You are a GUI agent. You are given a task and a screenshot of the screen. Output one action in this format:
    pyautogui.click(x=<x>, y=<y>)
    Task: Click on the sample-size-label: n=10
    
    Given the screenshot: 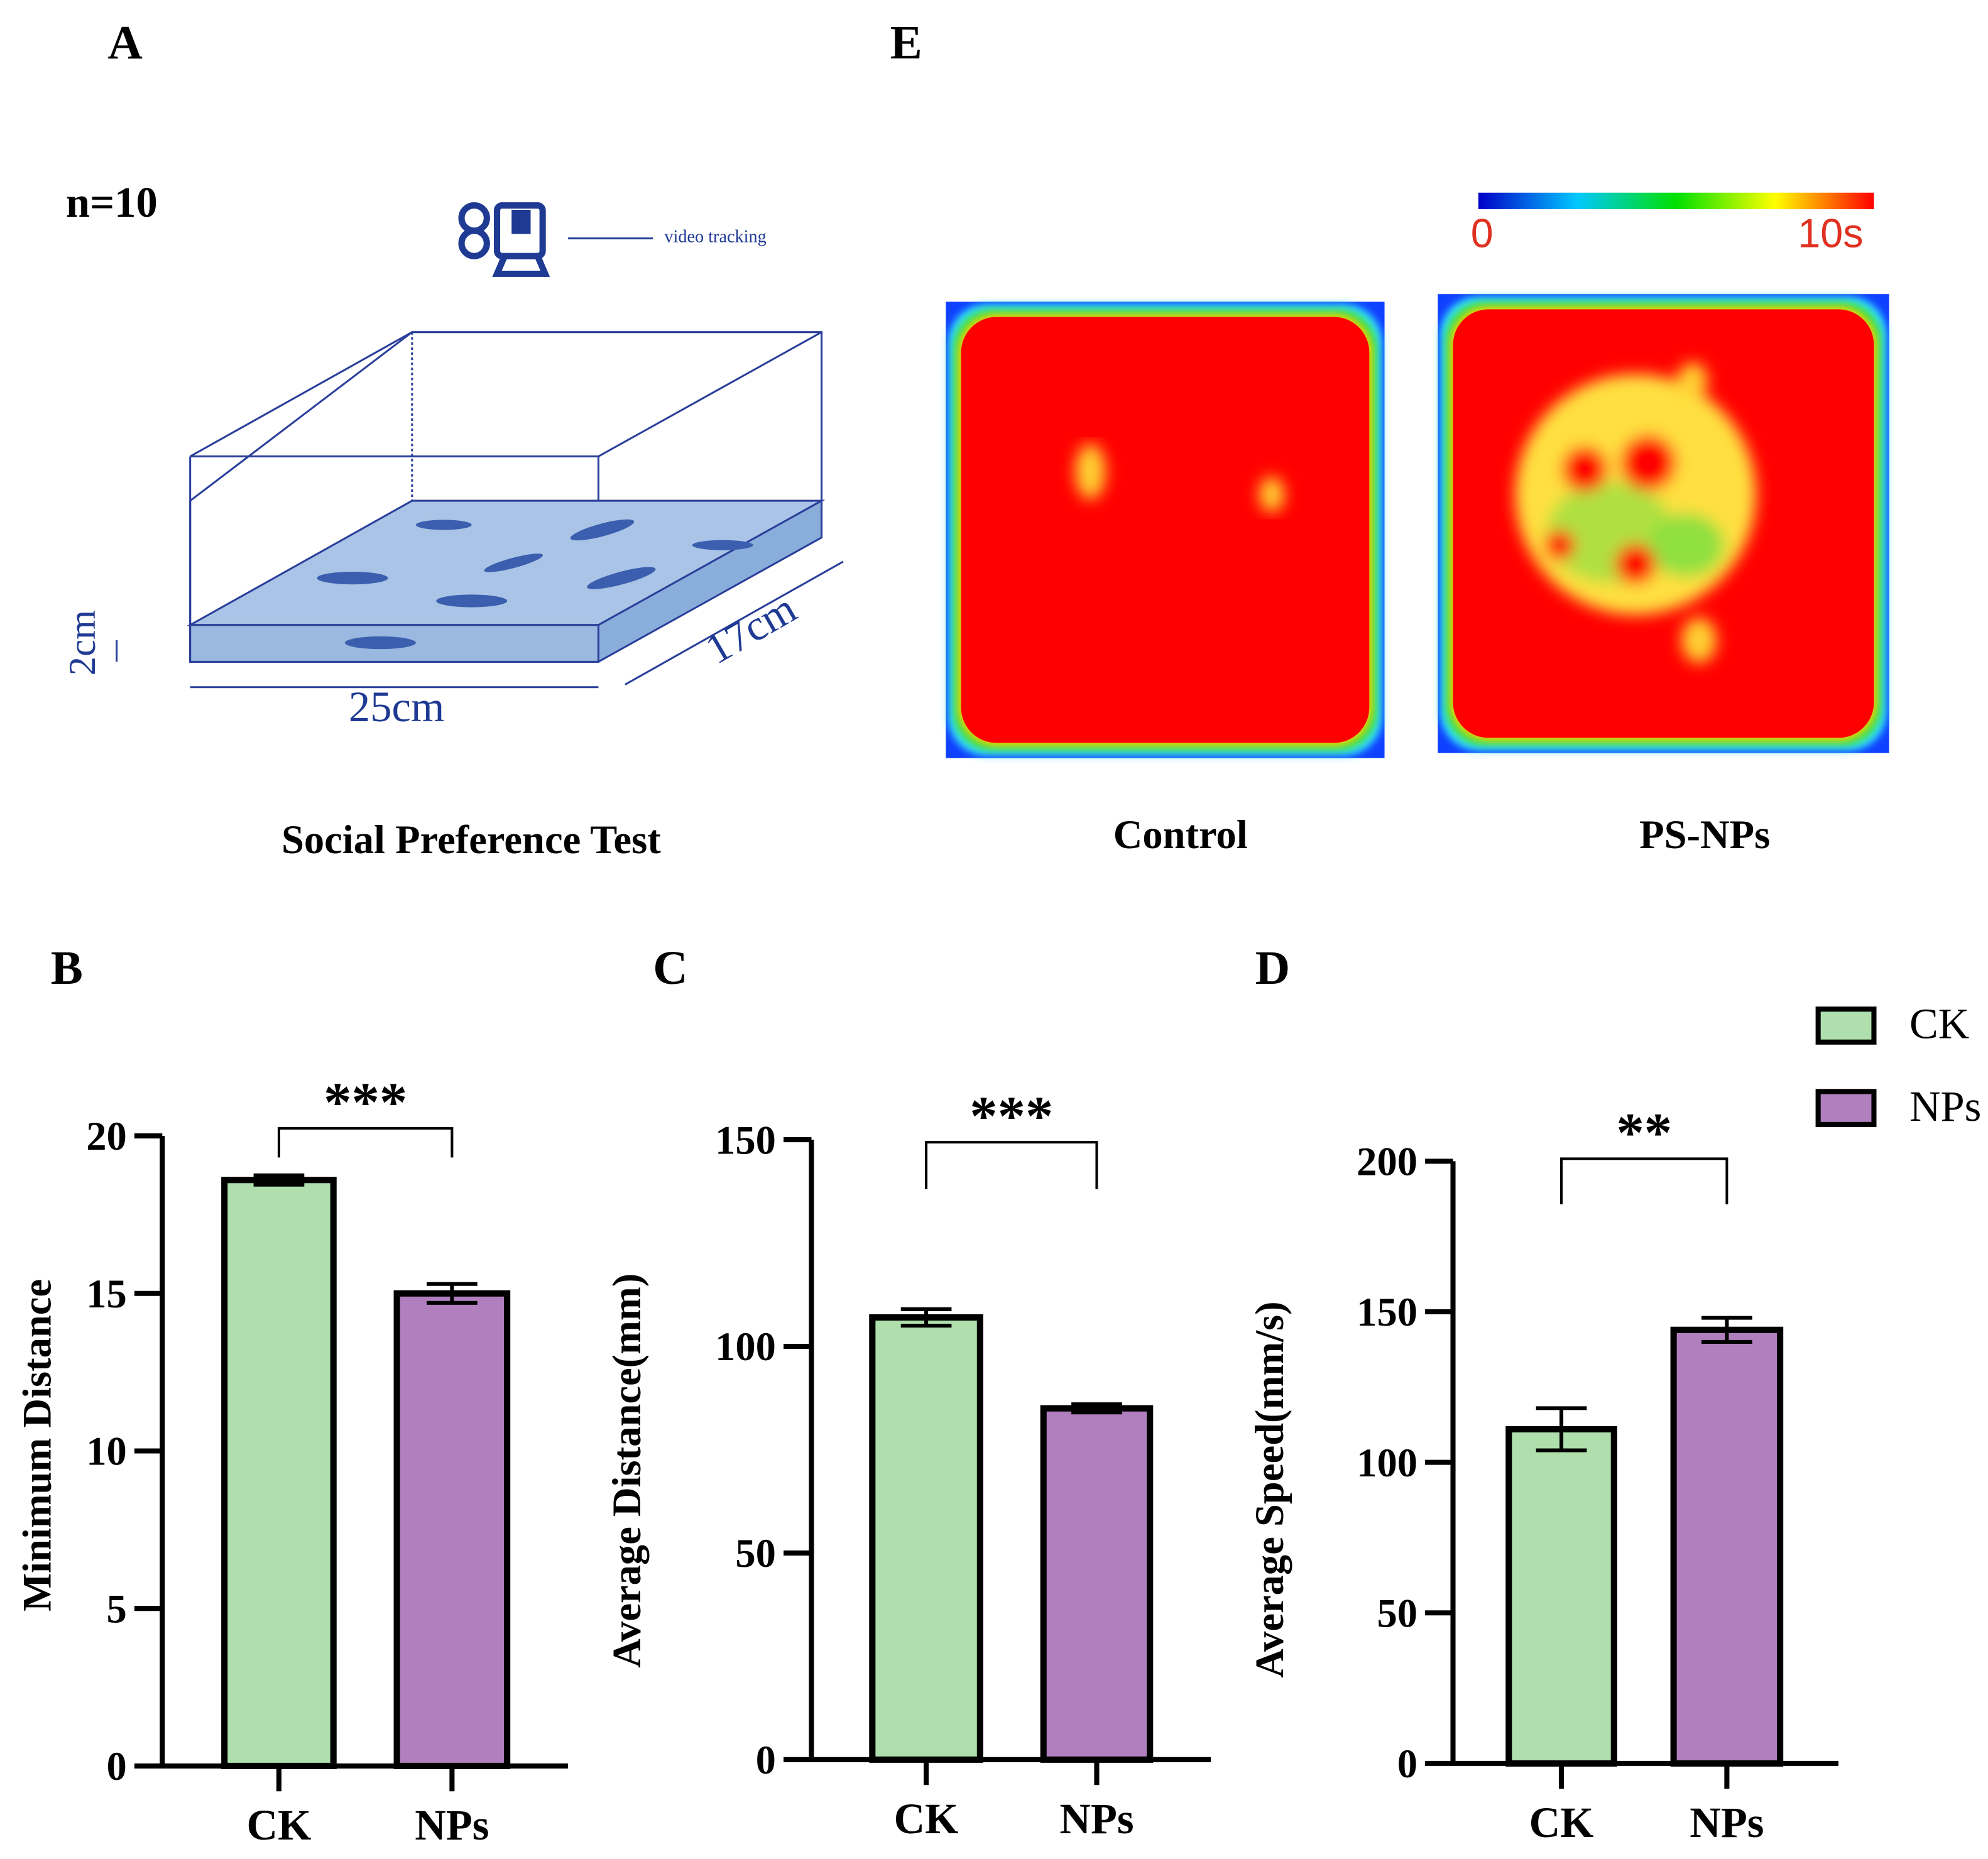 What is the action you would take?
    pyautogui.click(x=111, y=203)
    